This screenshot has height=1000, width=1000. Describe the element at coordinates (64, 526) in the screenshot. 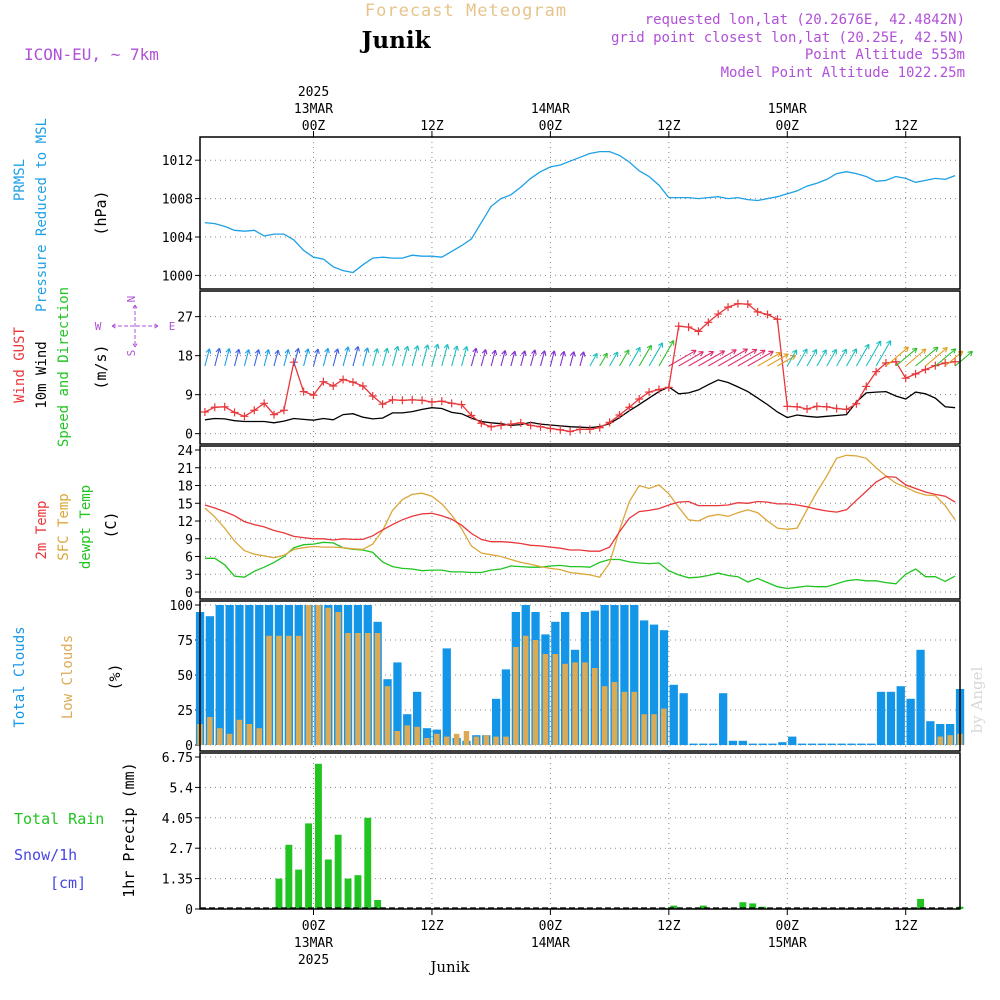

I see `temp-sfc-label: SFC Temp` at that location.